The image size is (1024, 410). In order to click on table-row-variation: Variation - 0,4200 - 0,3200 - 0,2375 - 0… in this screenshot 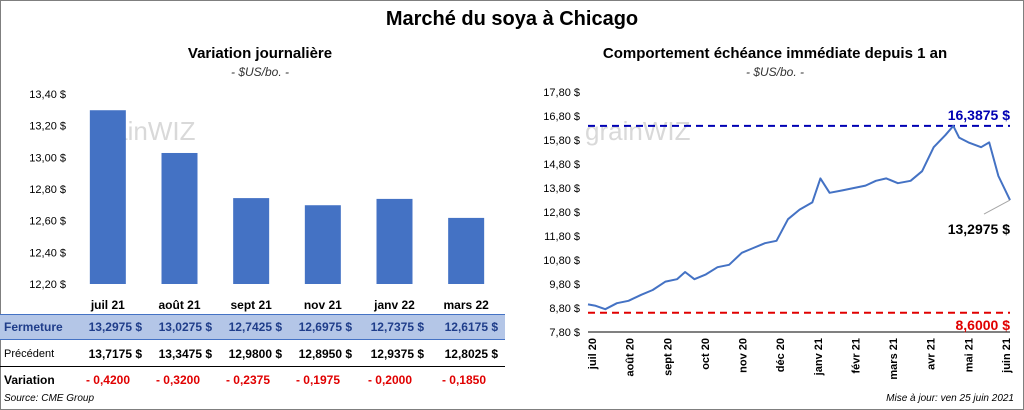, I will do `click(252, 380)`.